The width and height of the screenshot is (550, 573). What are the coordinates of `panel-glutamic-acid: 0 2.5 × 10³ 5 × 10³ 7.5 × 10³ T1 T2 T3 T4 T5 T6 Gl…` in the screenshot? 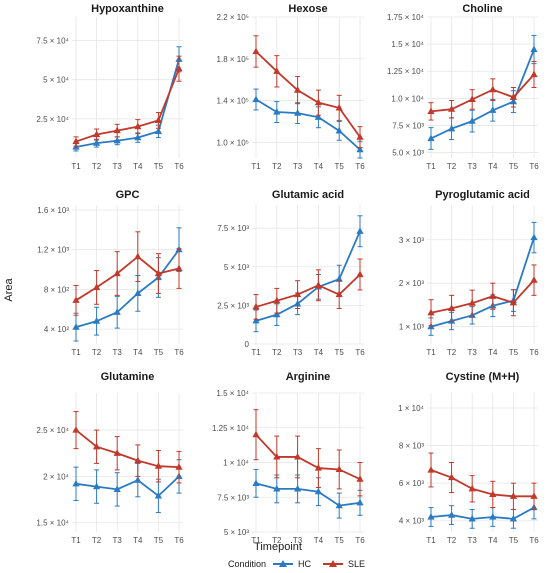 It's located at (291, 273).